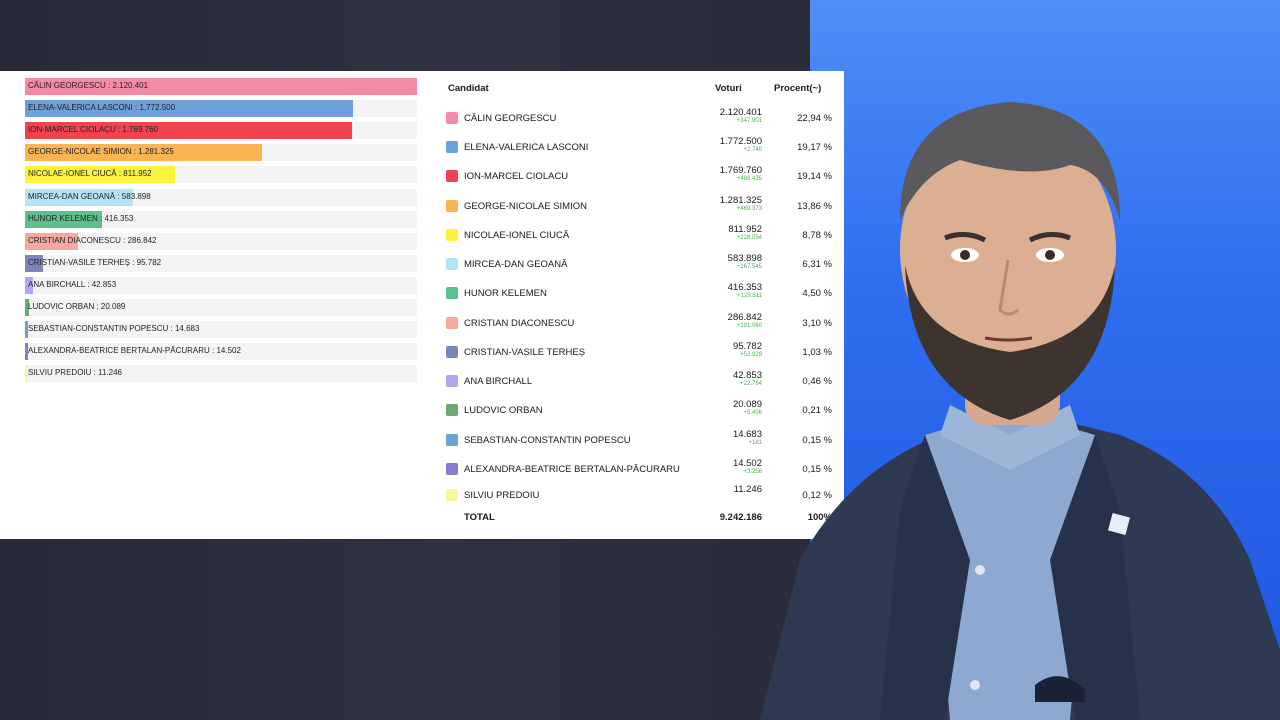 The image size is (1280, 720). I want to click on header-votes: Voturi, so click(728, 88).